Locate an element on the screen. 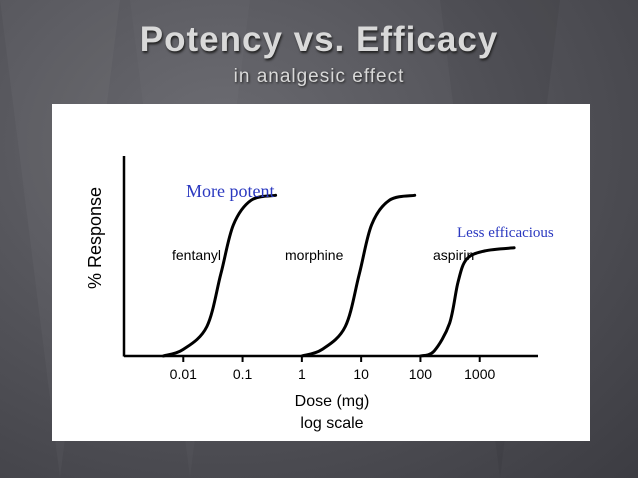 This screenshot has height=478, width=638. x-tick-label: 1 is located at coordinates (302, 374).